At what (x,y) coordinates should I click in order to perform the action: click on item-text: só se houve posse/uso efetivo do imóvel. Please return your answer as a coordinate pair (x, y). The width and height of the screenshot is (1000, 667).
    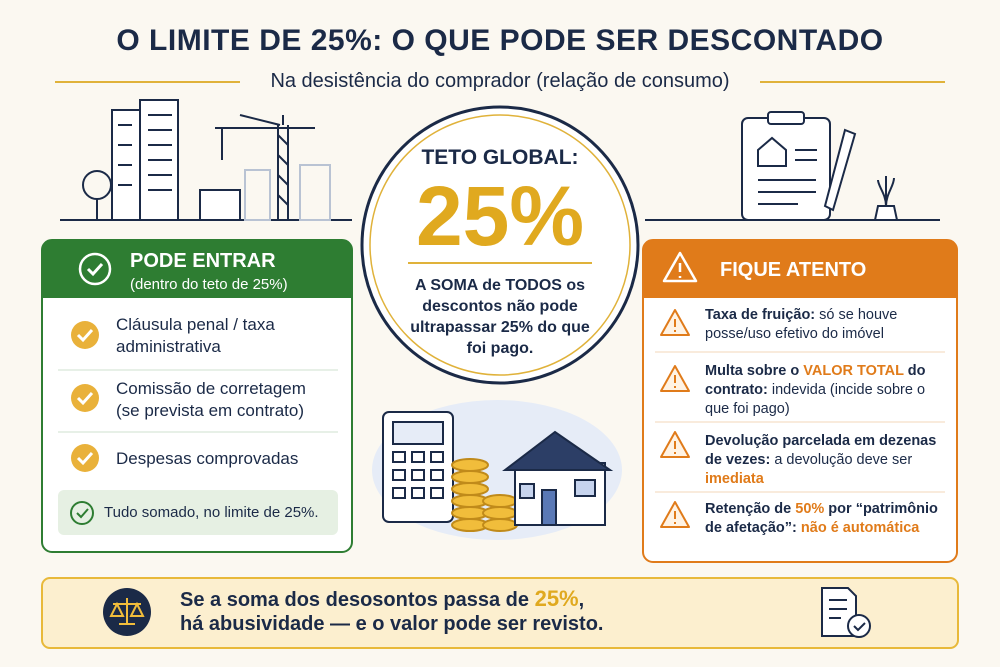
    Looking at the image, I should click on (801, 324).